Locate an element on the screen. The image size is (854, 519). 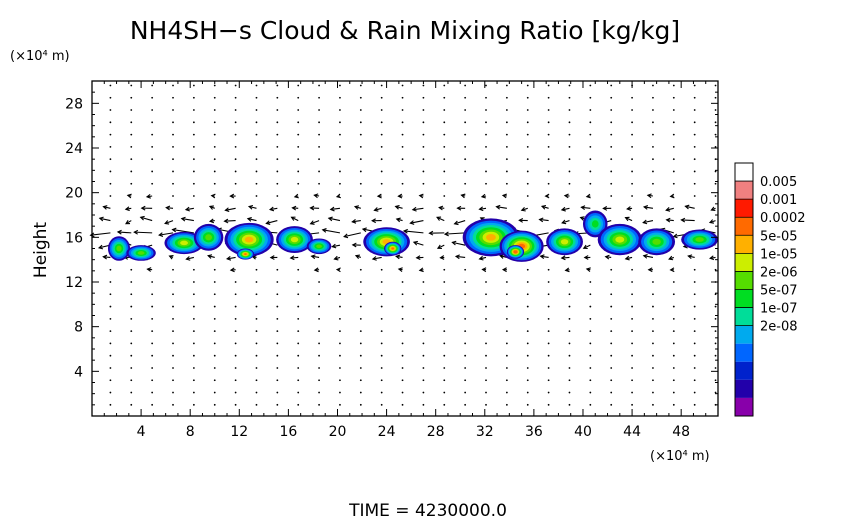
x-tick-label: 48 is located at coordinates (681, 432).